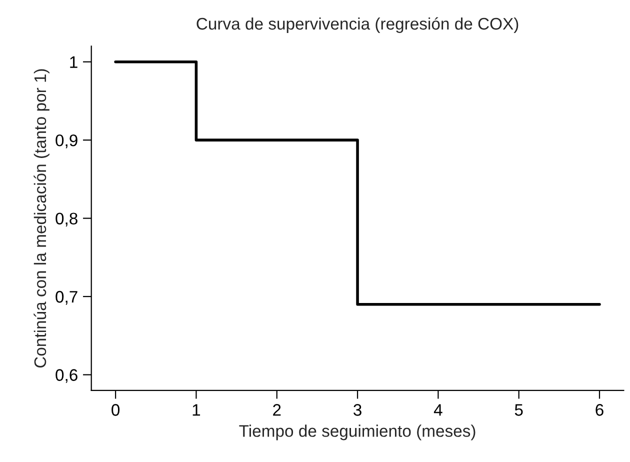 The width and height of the screenshot is (630, 462). I want to click on x-tick-label: 3, so click(358, 410).